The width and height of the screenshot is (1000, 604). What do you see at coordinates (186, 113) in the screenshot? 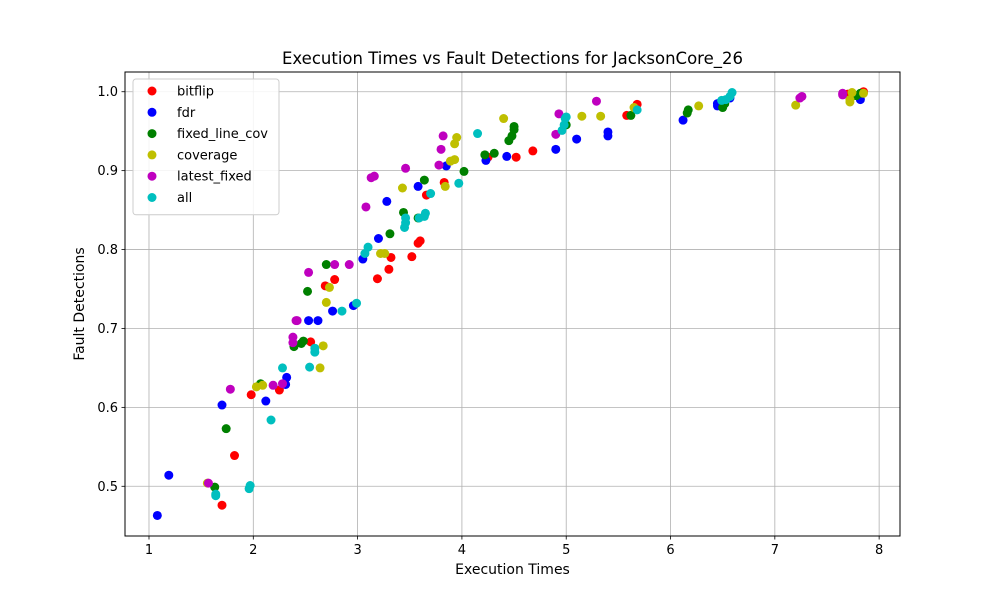
I see `legend-label-fdr: fdr` at bounding box center [186, 113].